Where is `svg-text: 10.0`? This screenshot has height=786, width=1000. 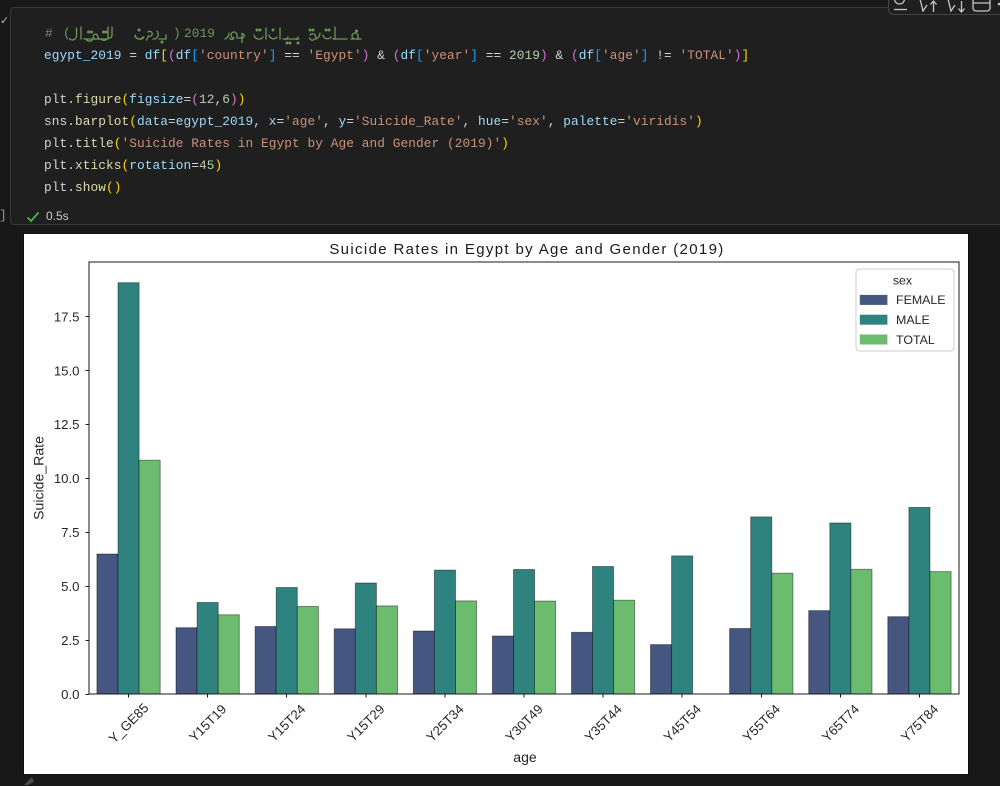 svg-text: 10.0 is located at coordinates (67, 478).